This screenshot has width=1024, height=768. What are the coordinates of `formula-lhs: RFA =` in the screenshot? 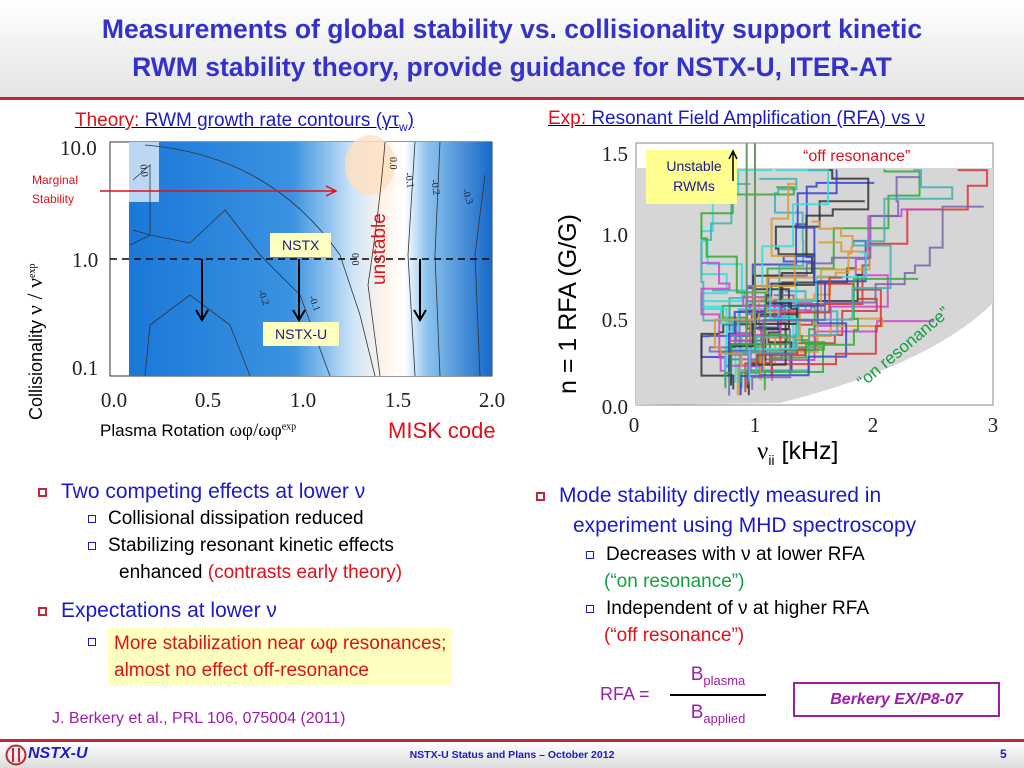 It's located at (625, 694).